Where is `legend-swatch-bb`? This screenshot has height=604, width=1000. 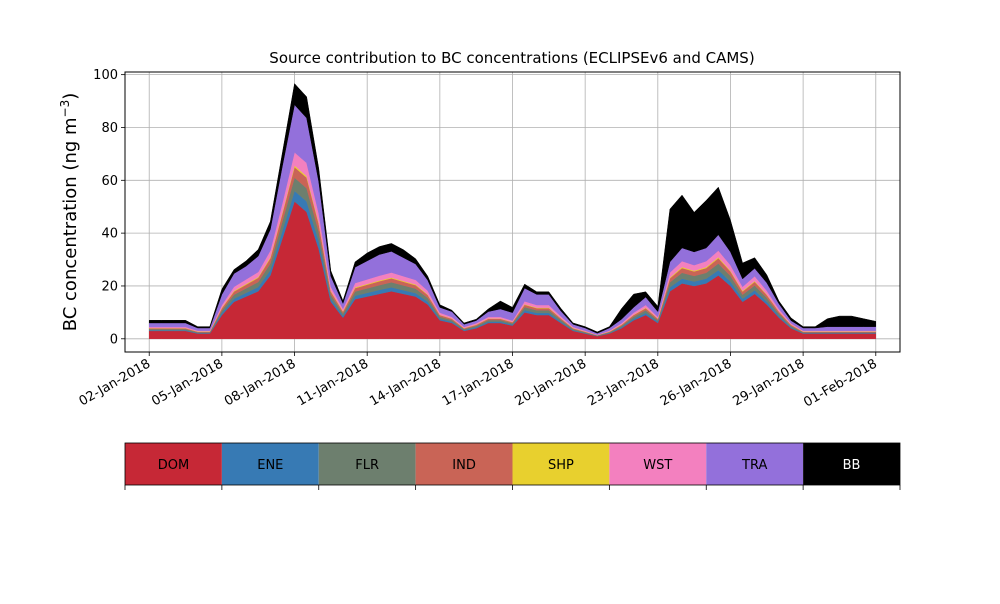
legend-swatch-bb is located at coordinates (851, 464).